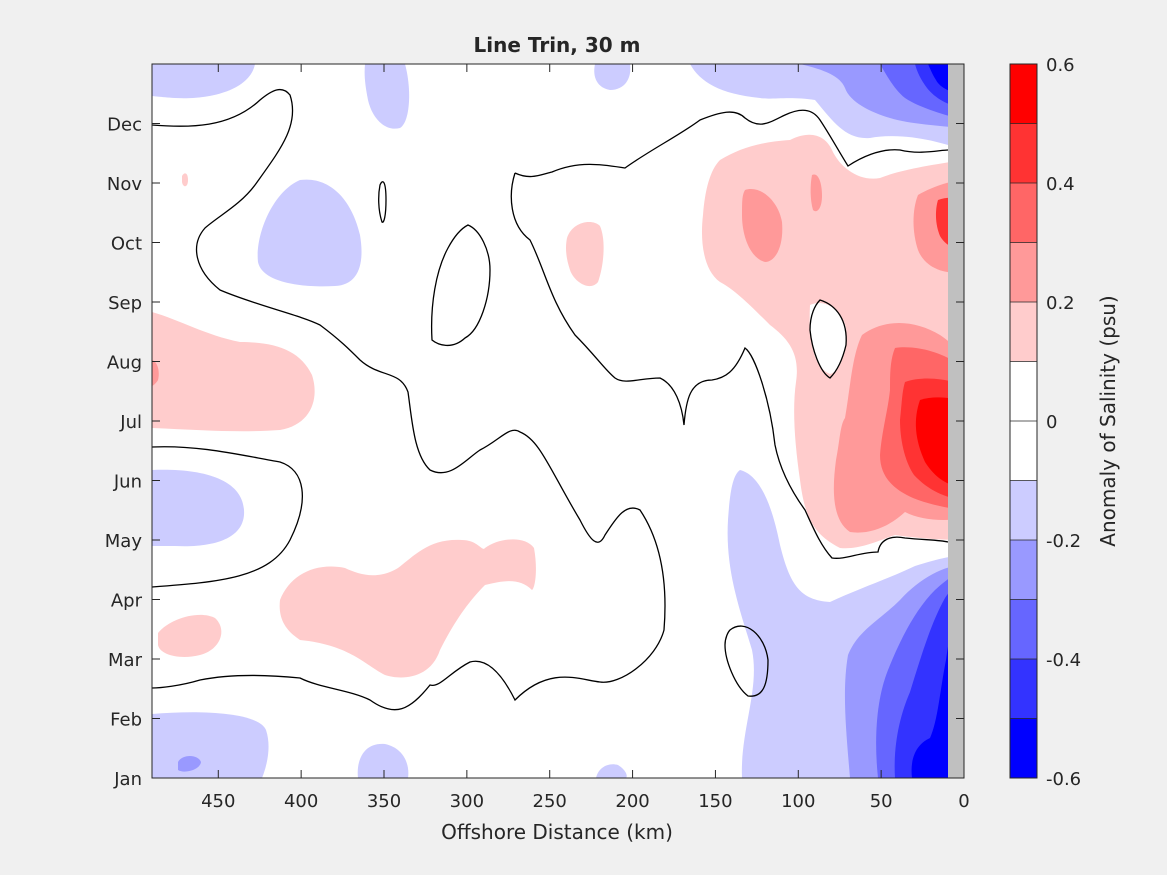 The image size is (1167, 875). Describe the element at coordinates (612, 77) in the screenshot. I see `fresh-anomaly-top-patch-small` at that location.